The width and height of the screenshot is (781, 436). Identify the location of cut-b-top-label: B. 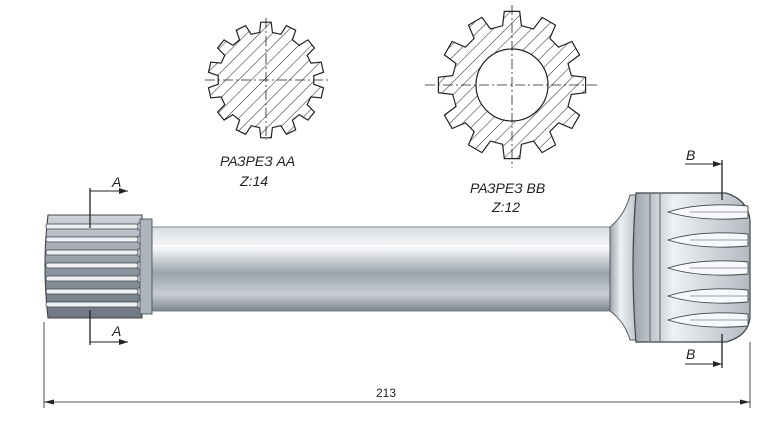
(690, 155).